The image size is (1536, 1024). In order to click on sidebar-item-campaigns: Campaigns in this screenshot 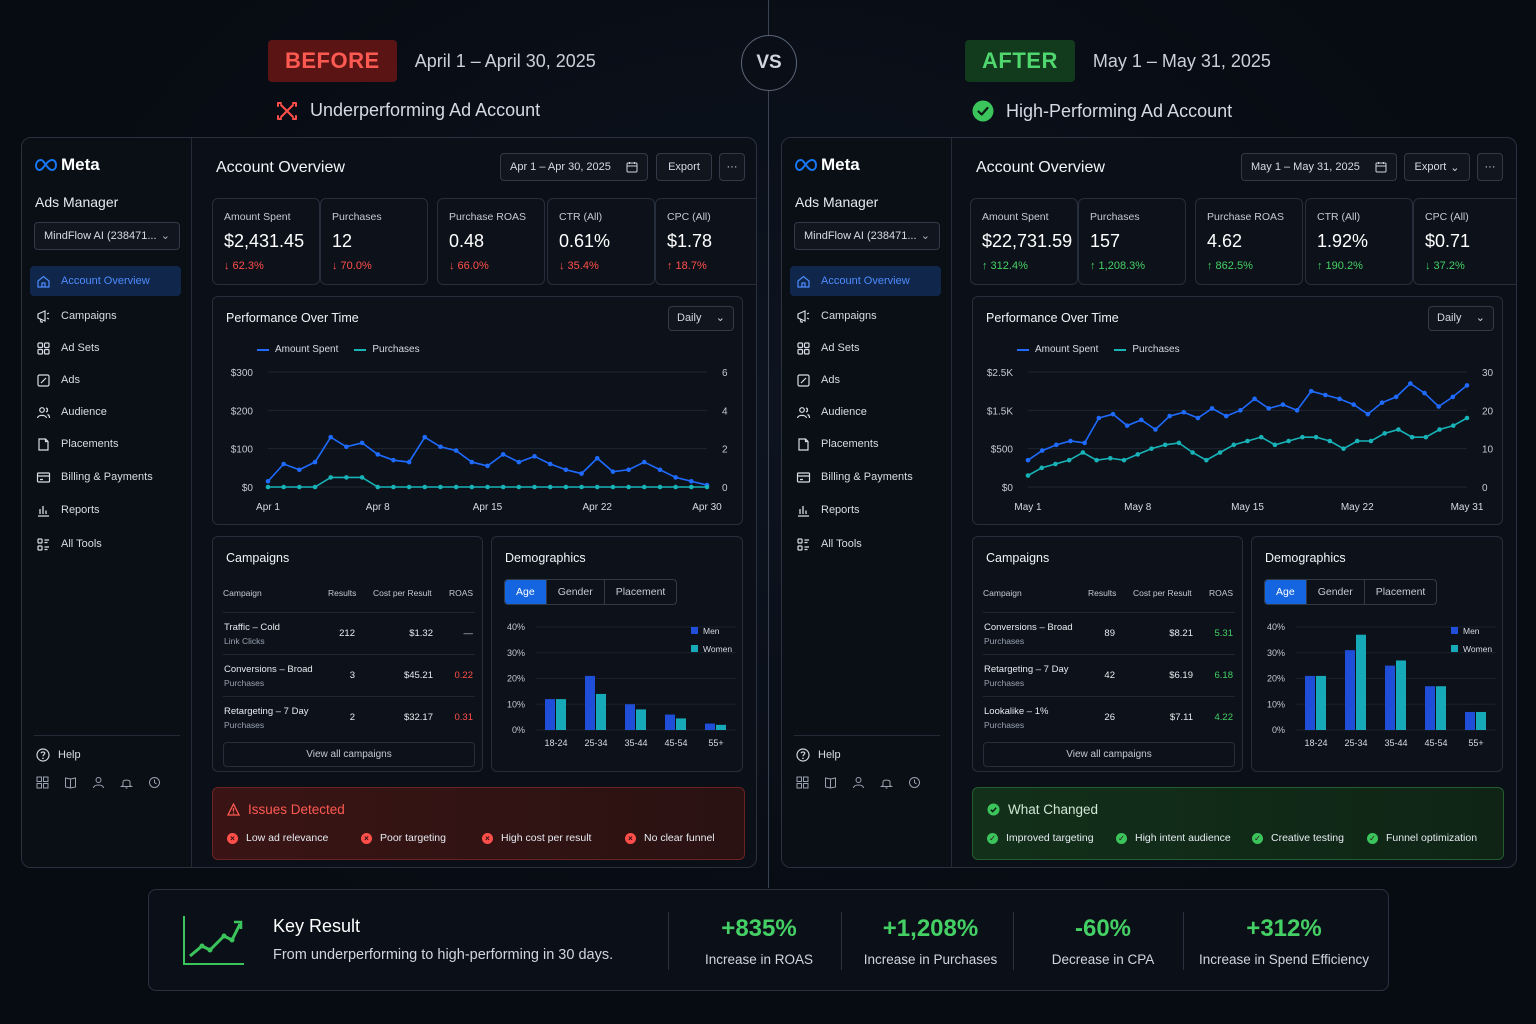, I will do `click(105, 316)`.